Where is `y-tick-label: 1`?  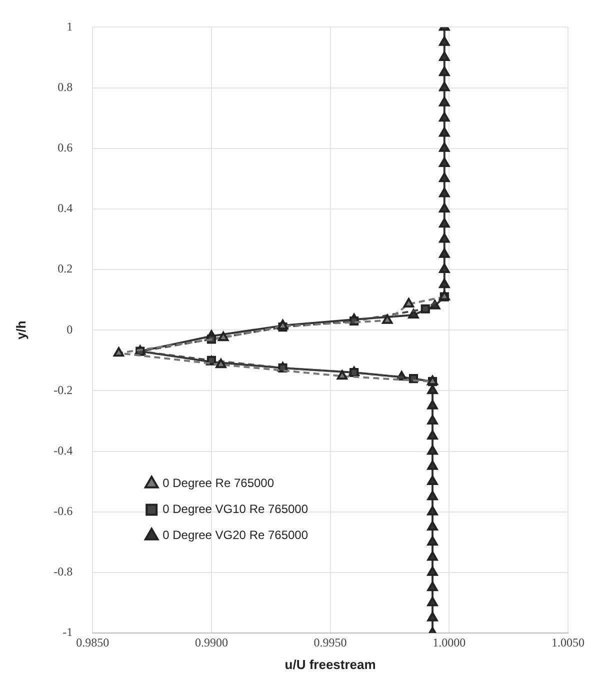 y-tick-label: 1 is located at coordinates (69, 26).